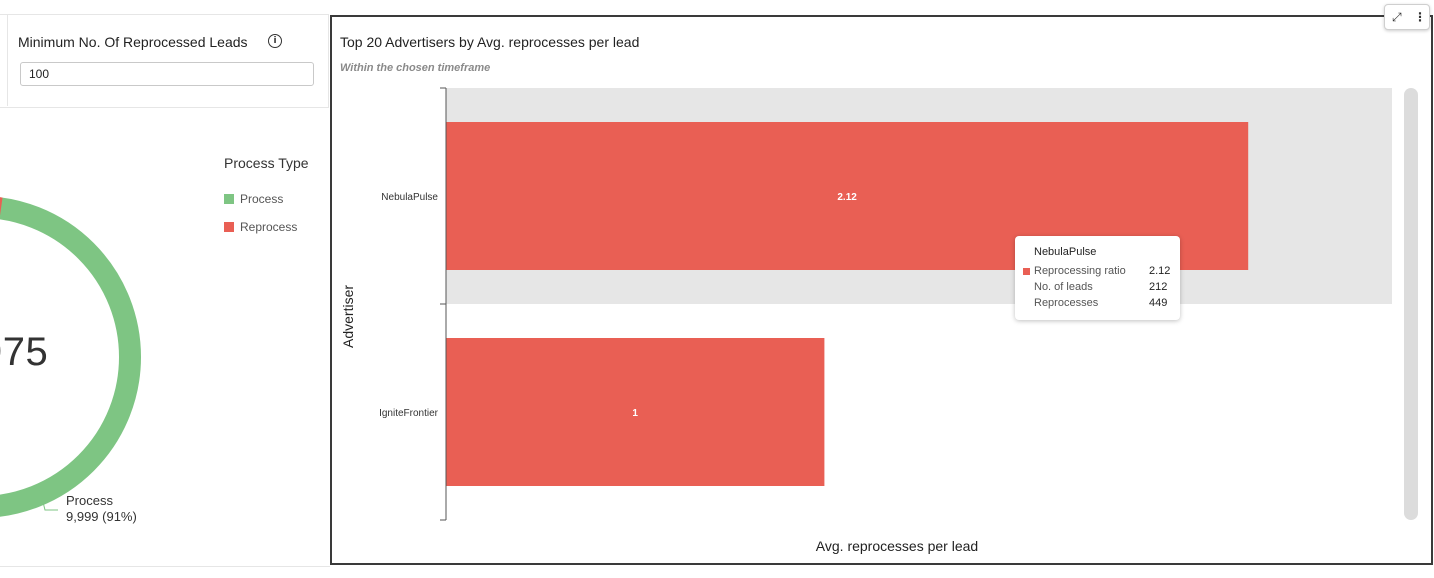 Image resolution: width=1434 pixels, height=578 pixels. What do you see at coordinates (409, 413) in the screenshot?
I see `category-tick-label: IgniteFrontier` at bounding box center [409, 413].